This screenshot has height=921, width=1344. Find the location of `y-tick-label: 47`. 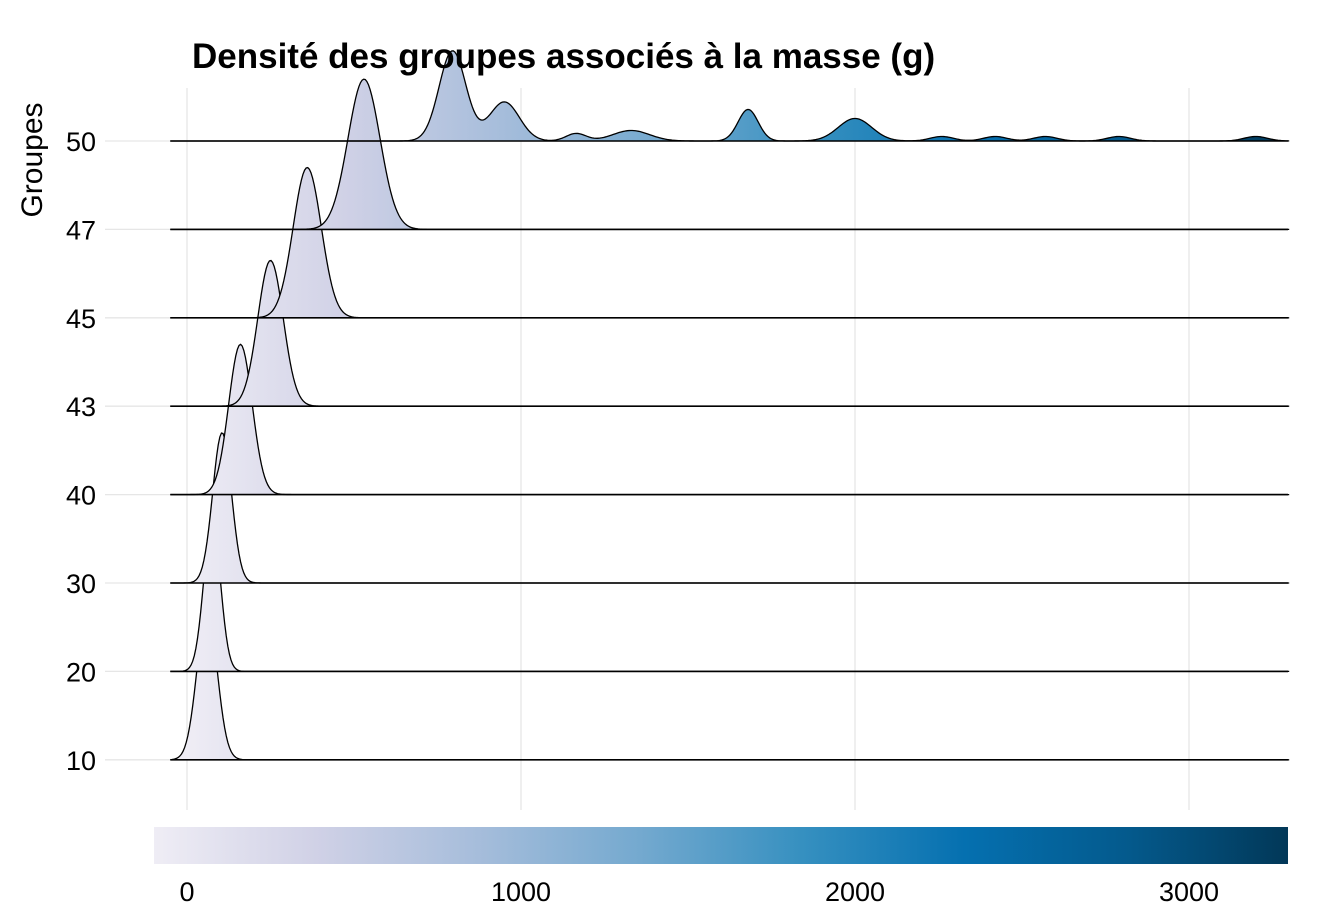

y-tick-label: 47 is located at coordinates (81, 230).